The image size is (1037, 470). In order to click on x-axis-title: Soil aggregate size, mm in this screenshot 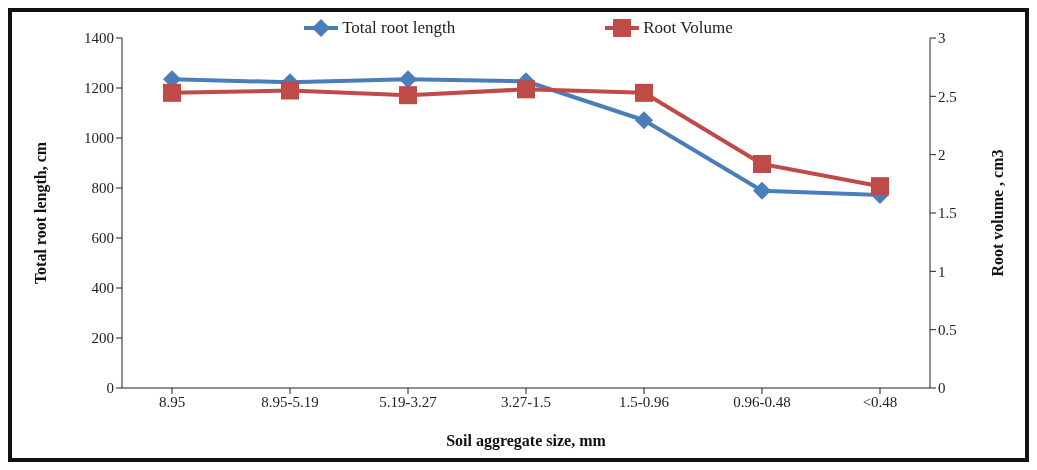, I will do `click(526, 441)`.